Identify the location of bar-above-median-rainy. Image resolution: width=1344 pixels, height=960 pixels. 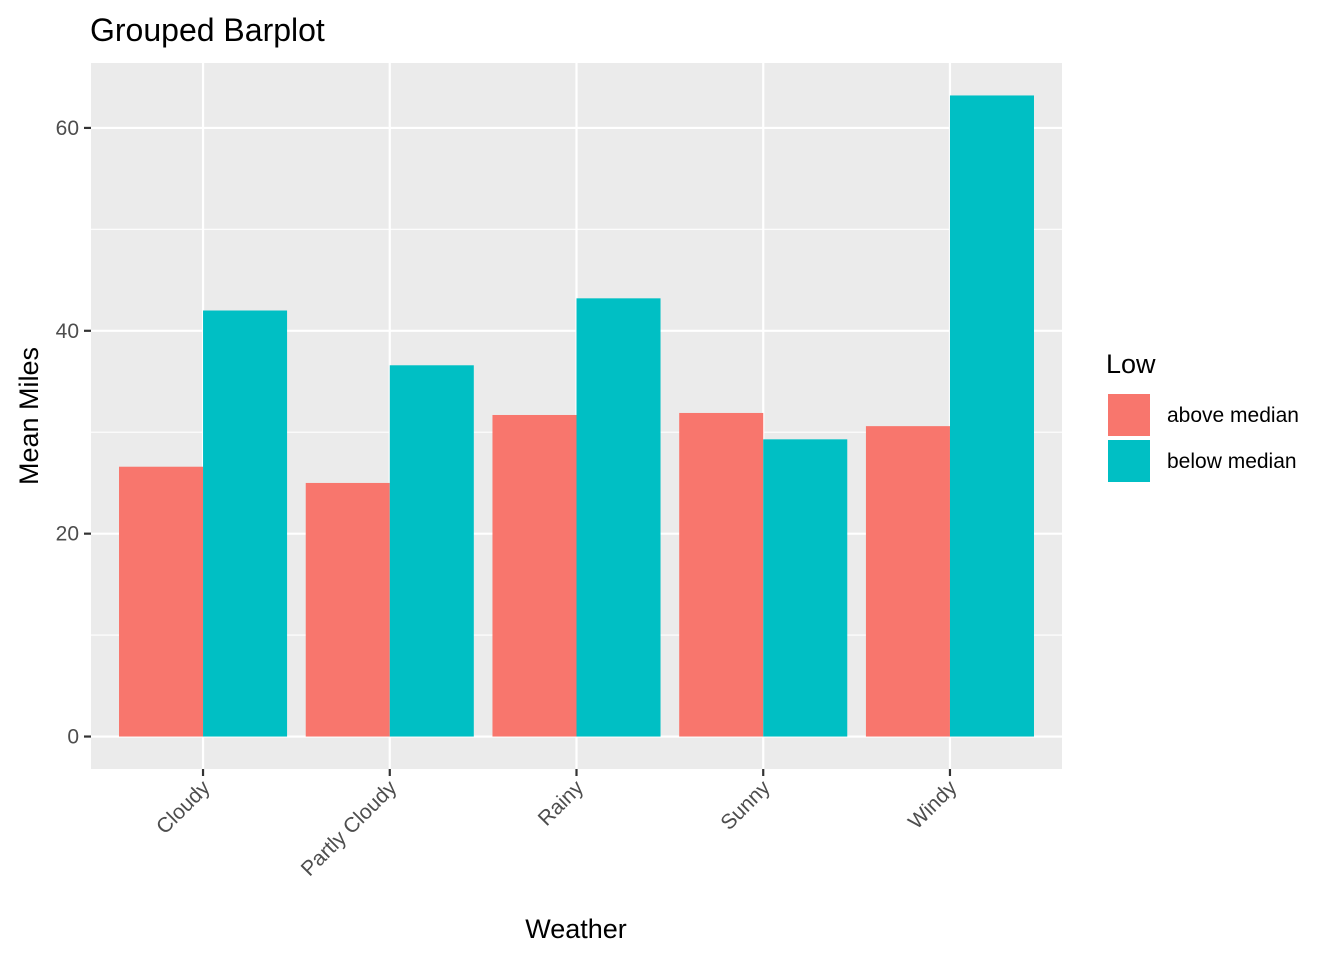
(534, 575).